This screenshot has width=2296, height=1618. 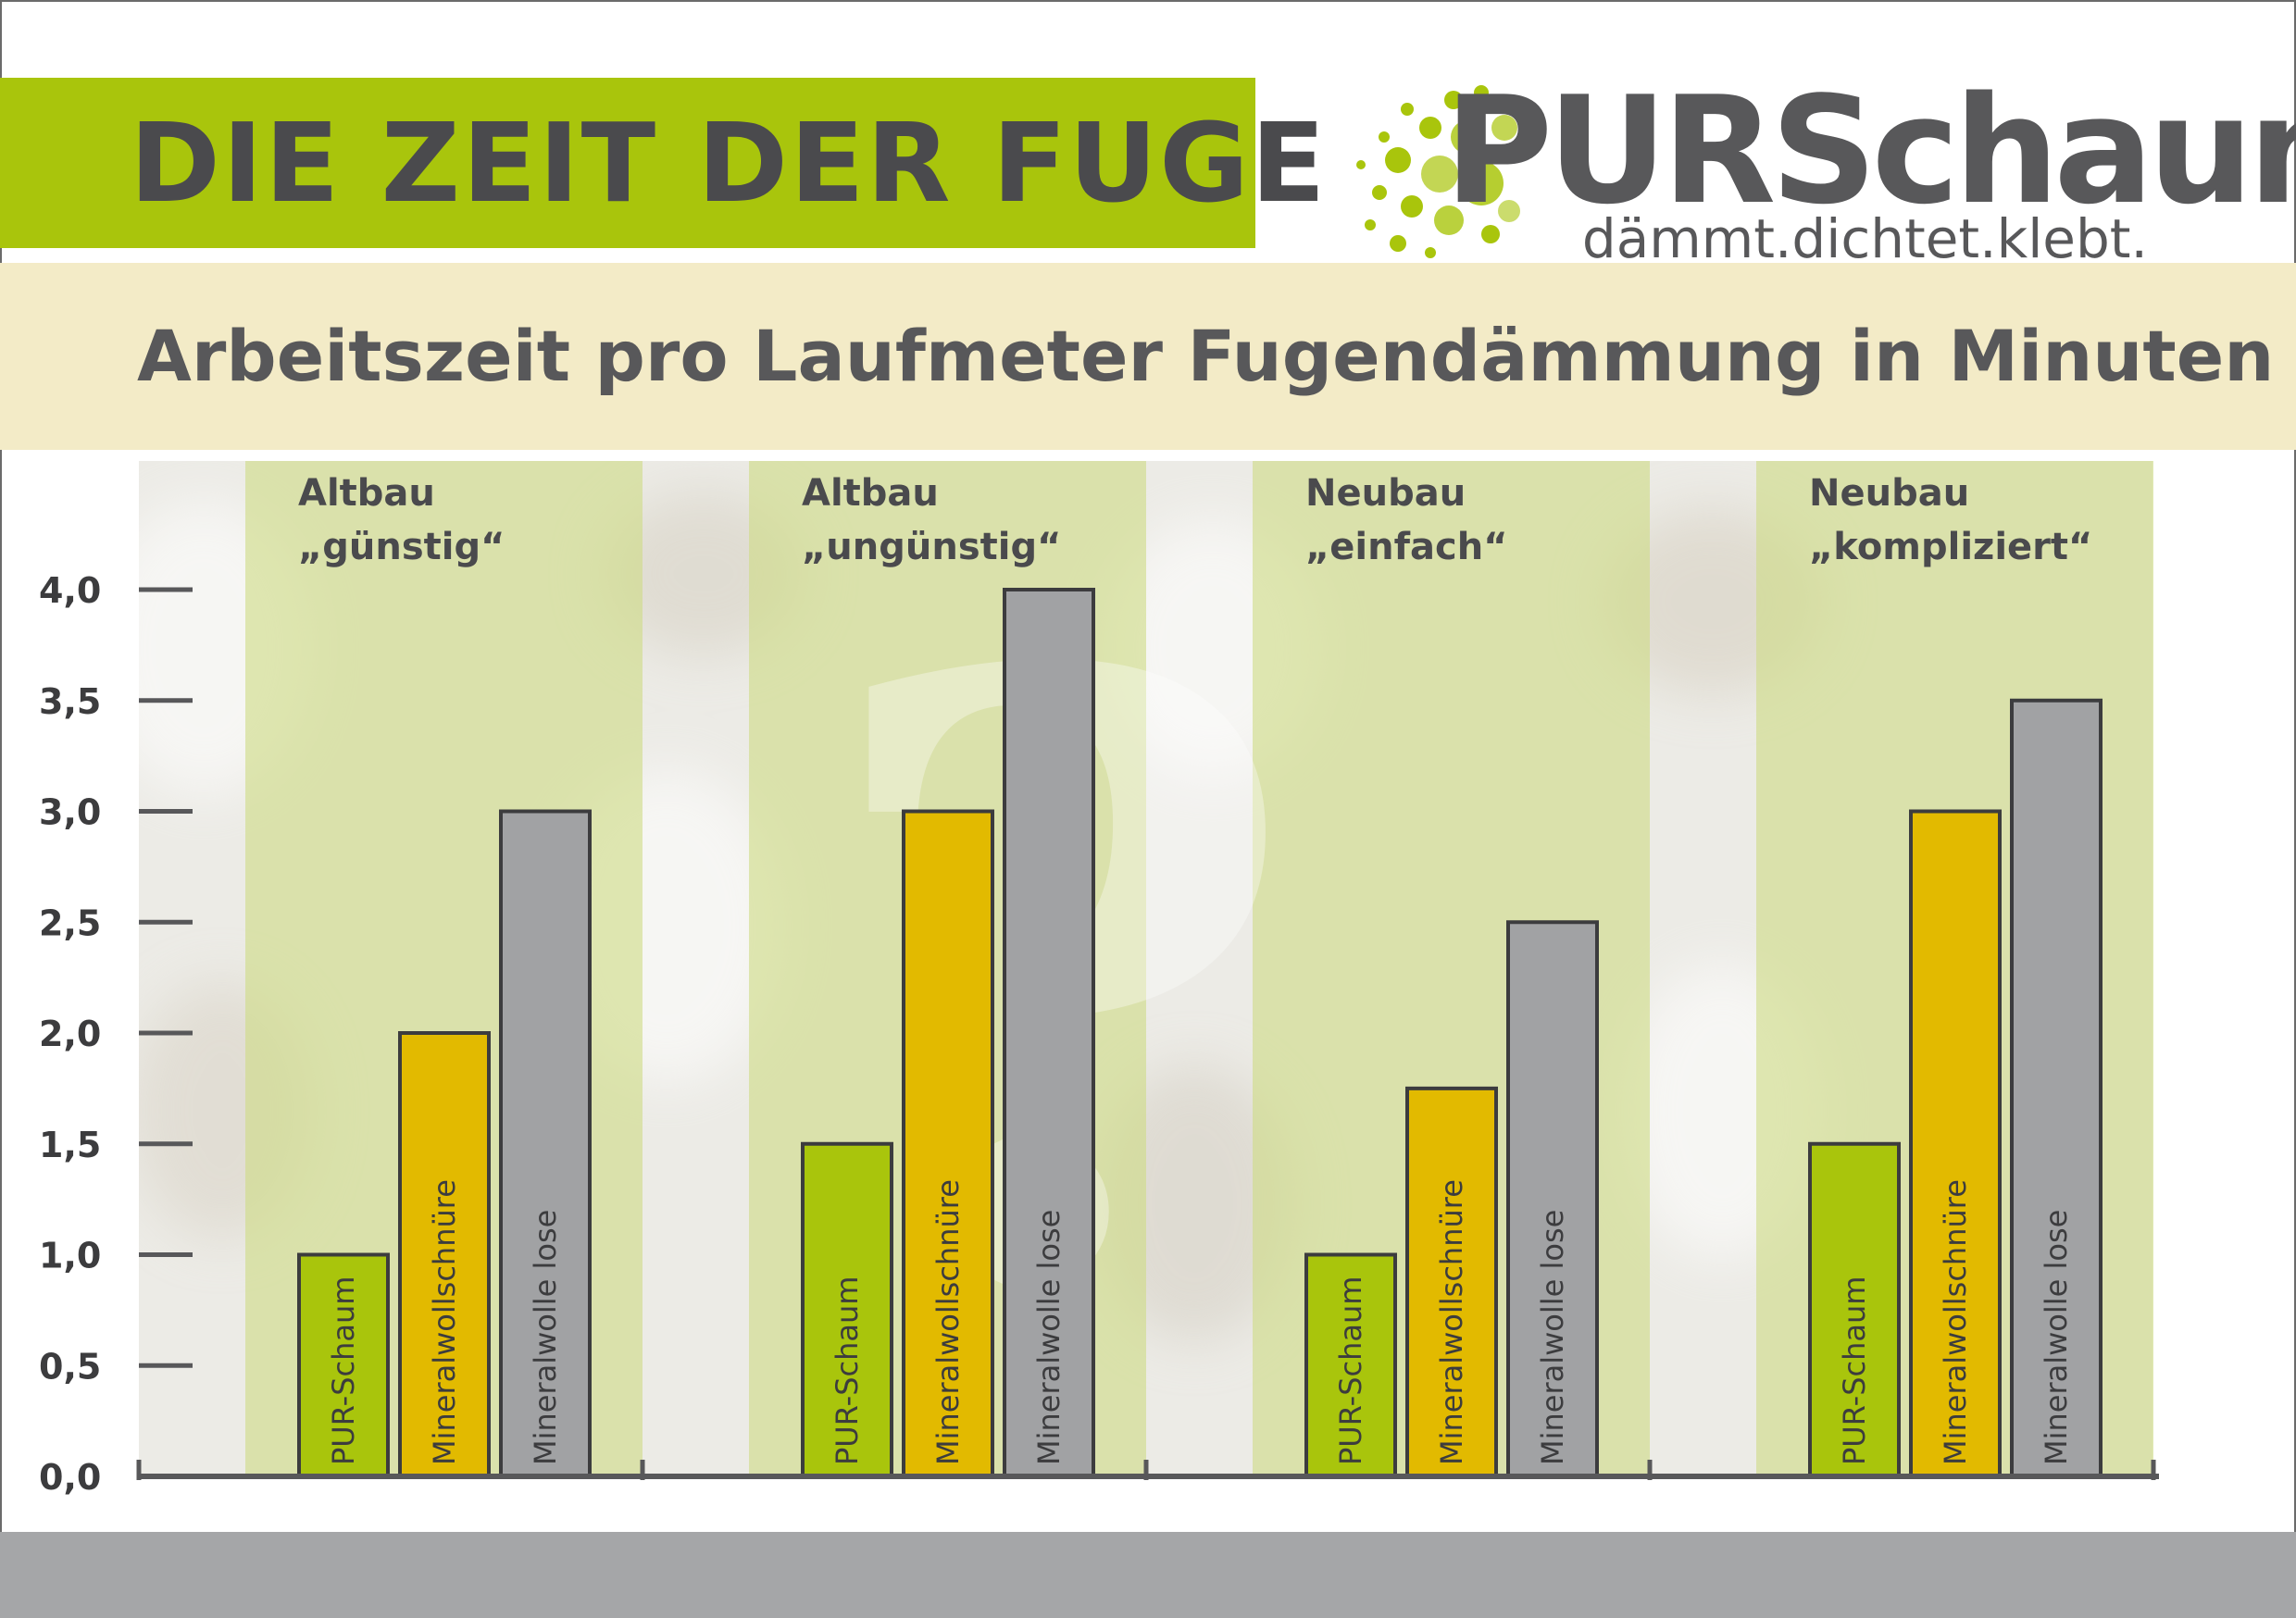 I want to click on logo-pur: PUR, so click(x=1610, y=150).